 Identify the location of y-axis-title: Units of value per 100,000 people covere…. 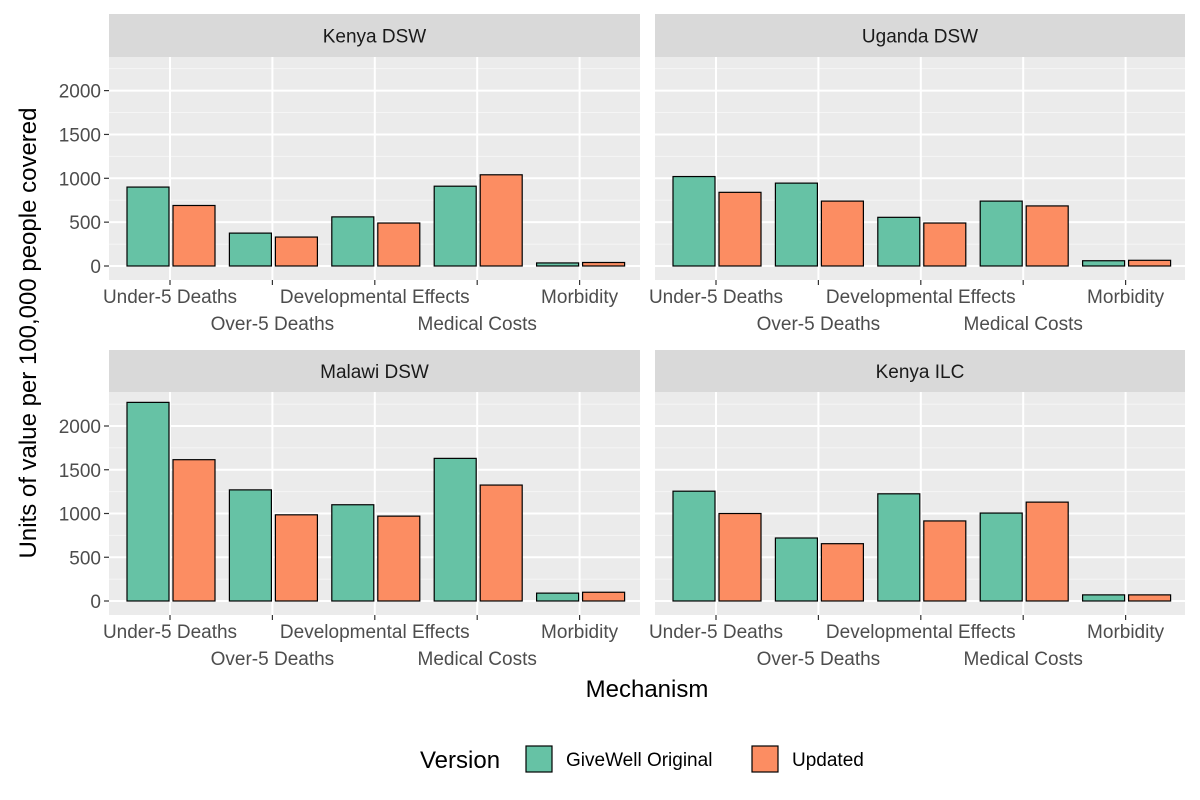
(28, 333).